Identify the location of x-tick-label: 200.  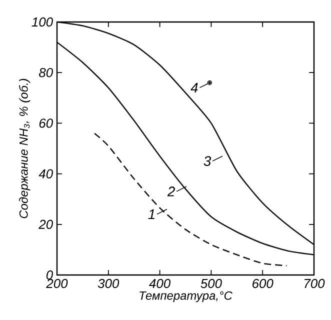
(57, 283).